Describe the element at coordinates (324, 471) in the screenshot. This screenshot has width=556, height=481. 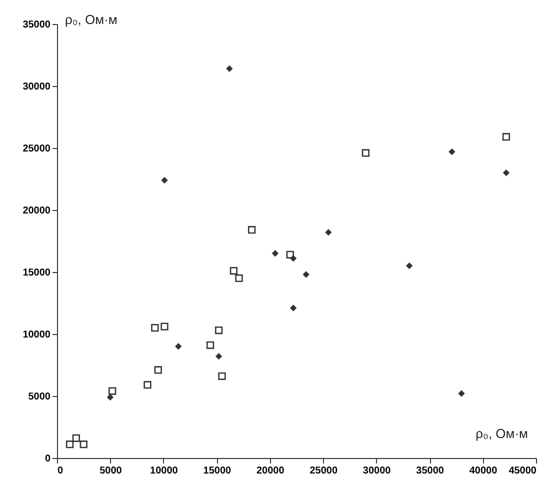
I see `x-tick-label: 25000` at that location.